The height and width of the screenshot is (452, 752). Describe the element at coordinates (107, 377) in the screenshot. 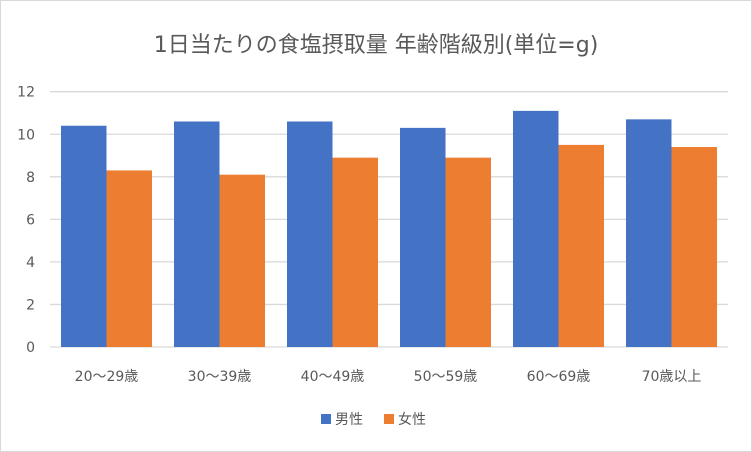

I see `x-tick-label: 20～29歳` at that location.